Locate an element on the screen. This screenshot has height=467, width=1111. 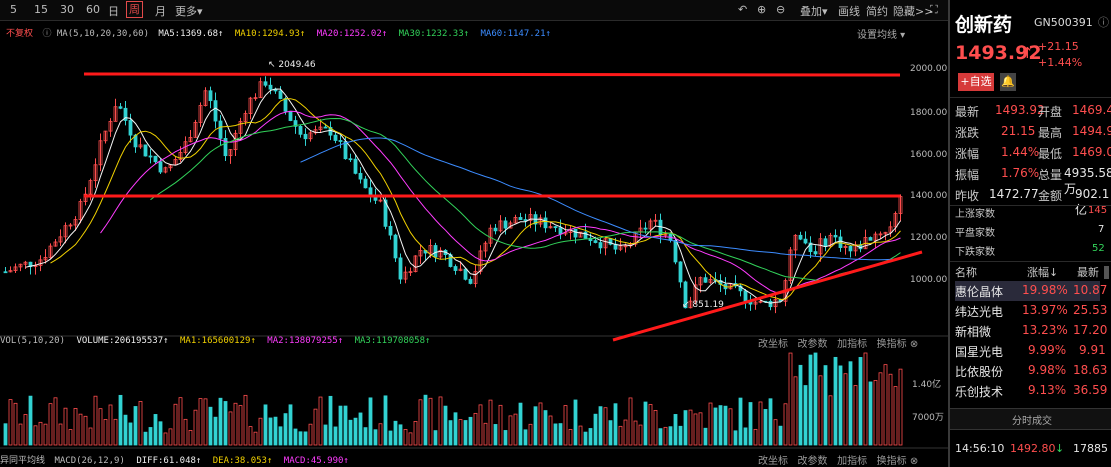
ma5-value: MA5:1369.68↑ is located at coordinates (191, 34).